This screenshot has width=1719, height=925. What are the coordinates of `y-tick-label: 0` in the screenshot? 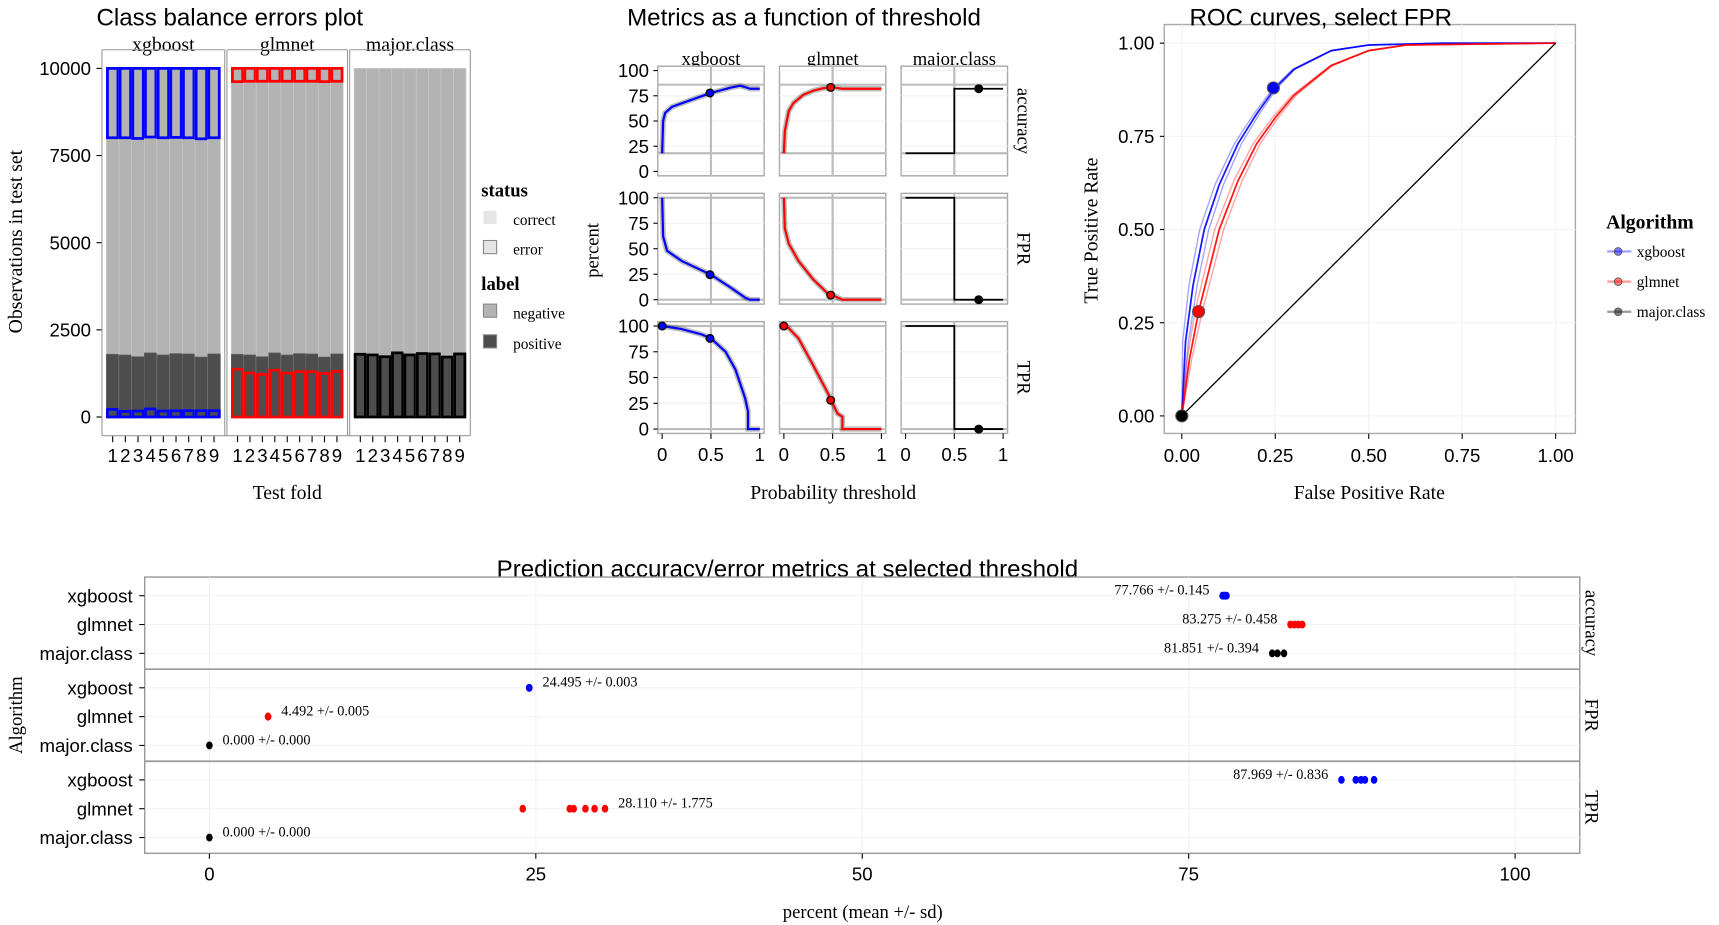 It's located at (644, 429).